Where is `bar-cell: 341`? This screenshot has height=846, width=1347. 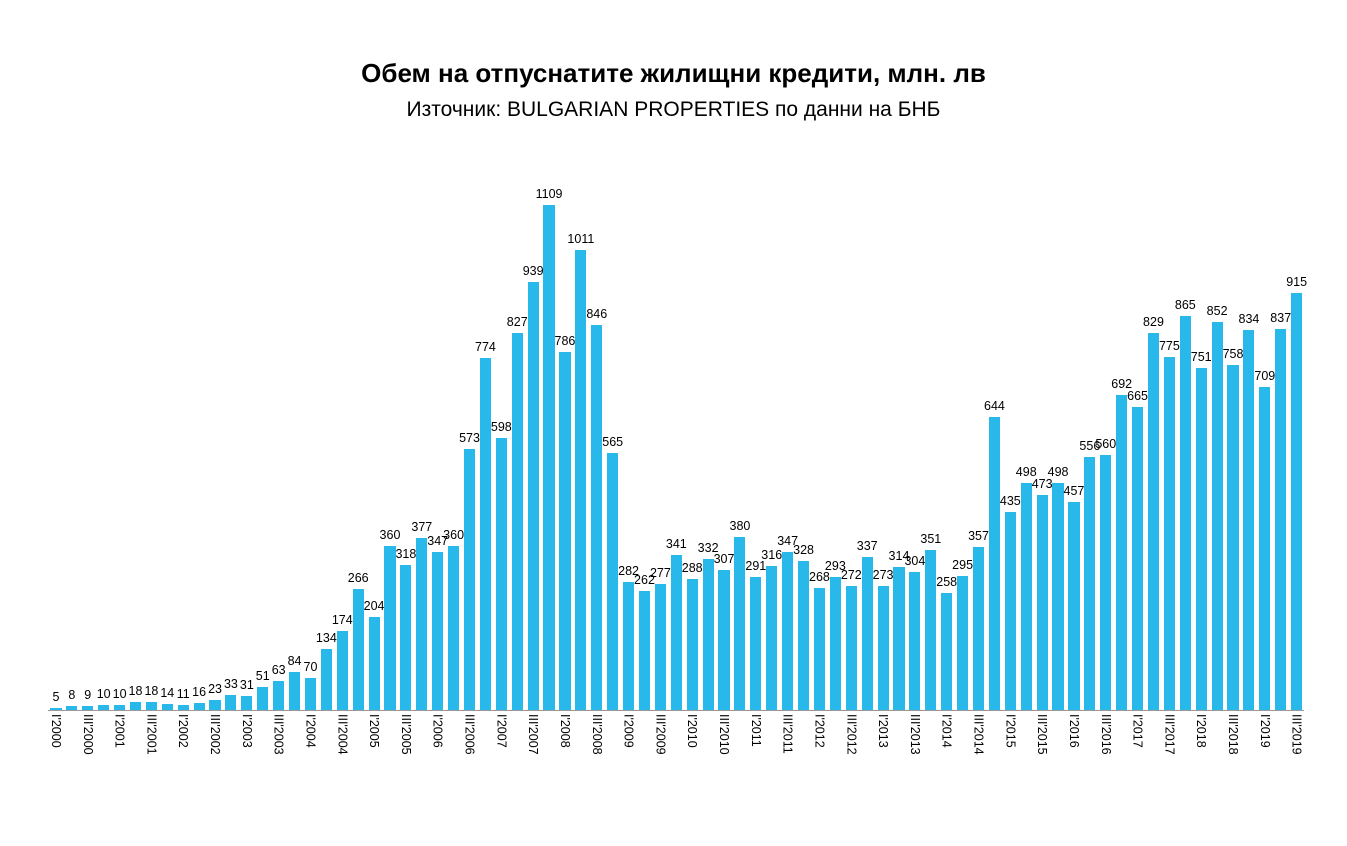
bar-cell: 341 is located at coordinates (676, 439).